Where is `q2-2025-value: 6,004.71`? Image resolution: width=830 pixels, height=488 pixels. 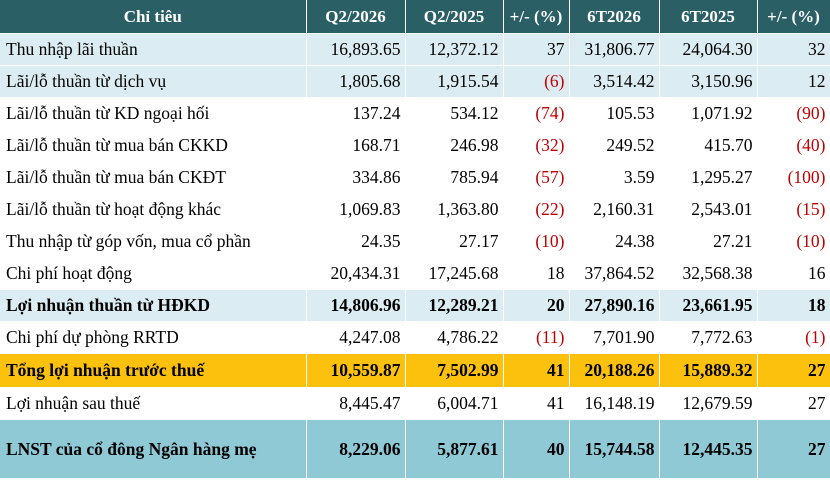
q2-2025-value: 6,004.71 is located at coordinates (454, 403).